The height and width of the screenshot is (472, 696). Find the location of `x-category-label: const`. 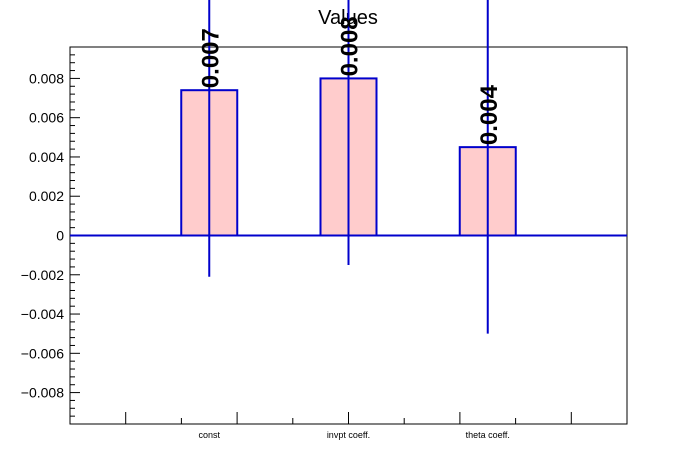

x-category-label: const is located at coordinates (209, 435).